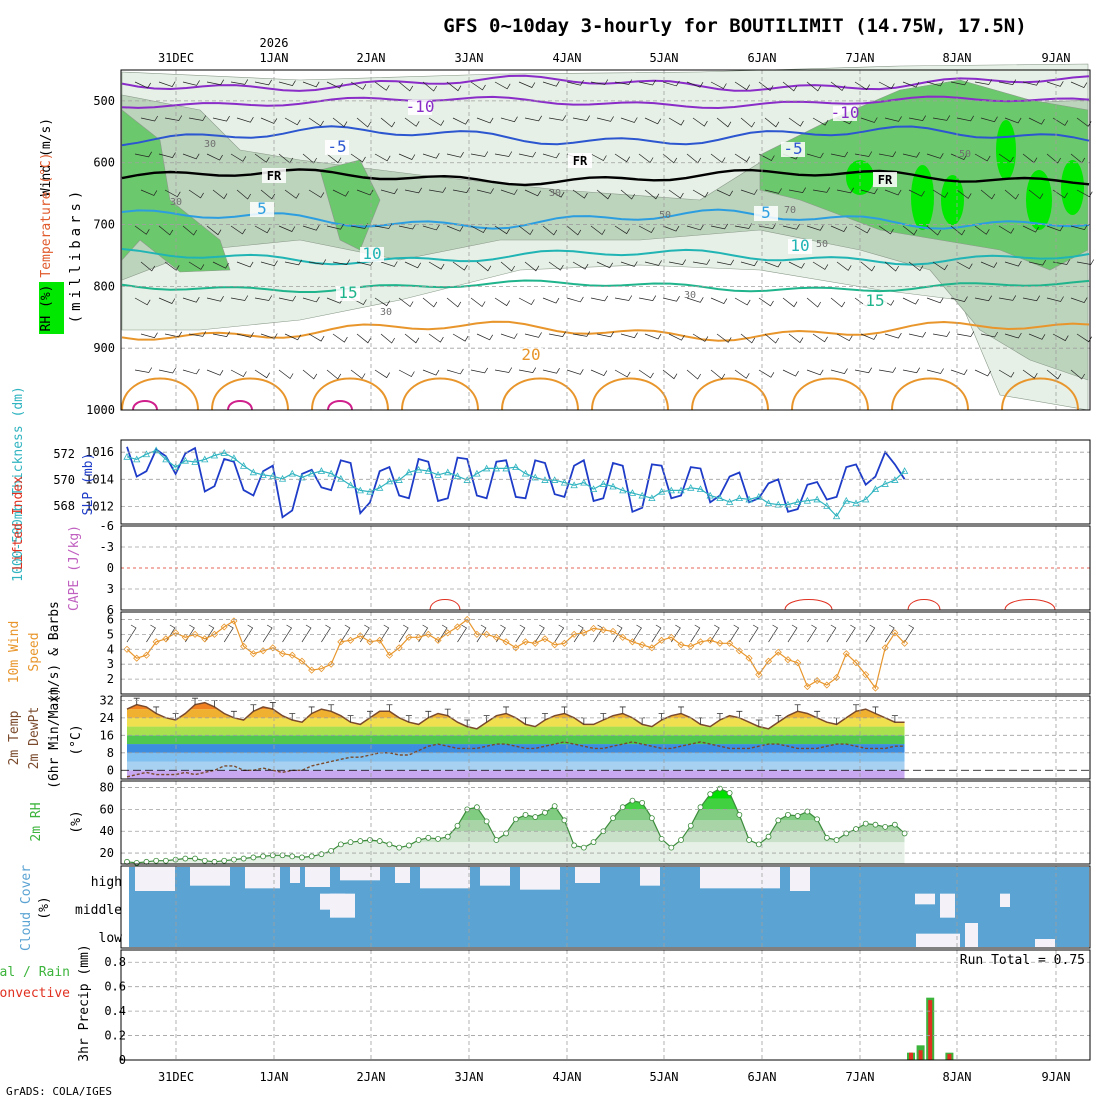 The height and width of the screenshot is (1100, 1100). Describe the element at coordinates (106, 882) in the screenshot. I see `cloud-row-label: high` at that location.